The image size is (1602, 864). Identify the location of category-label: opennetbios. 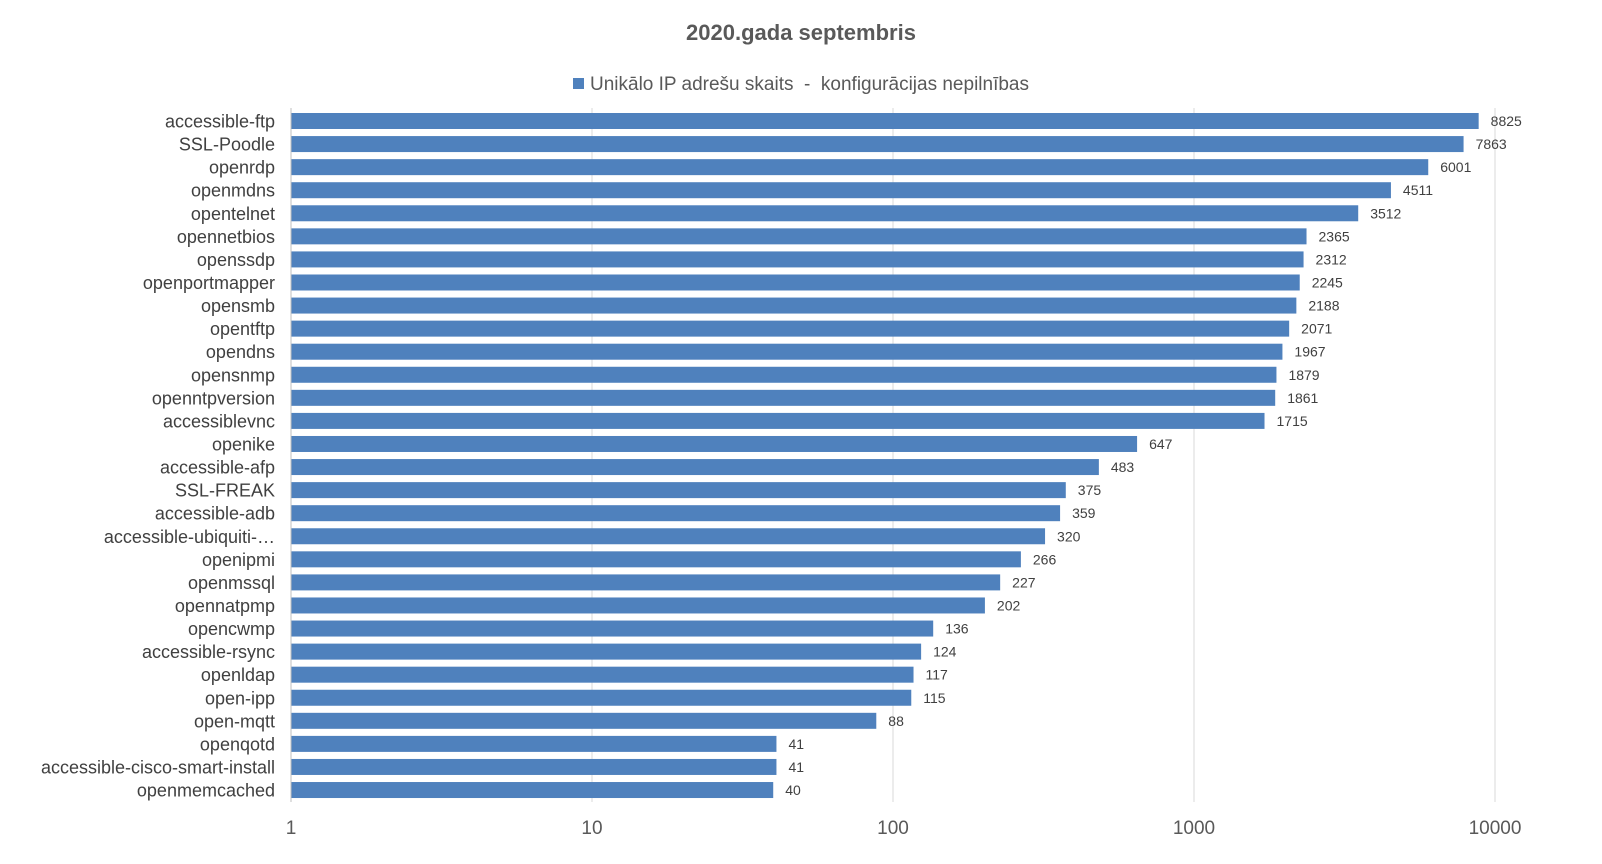
(226, 237).